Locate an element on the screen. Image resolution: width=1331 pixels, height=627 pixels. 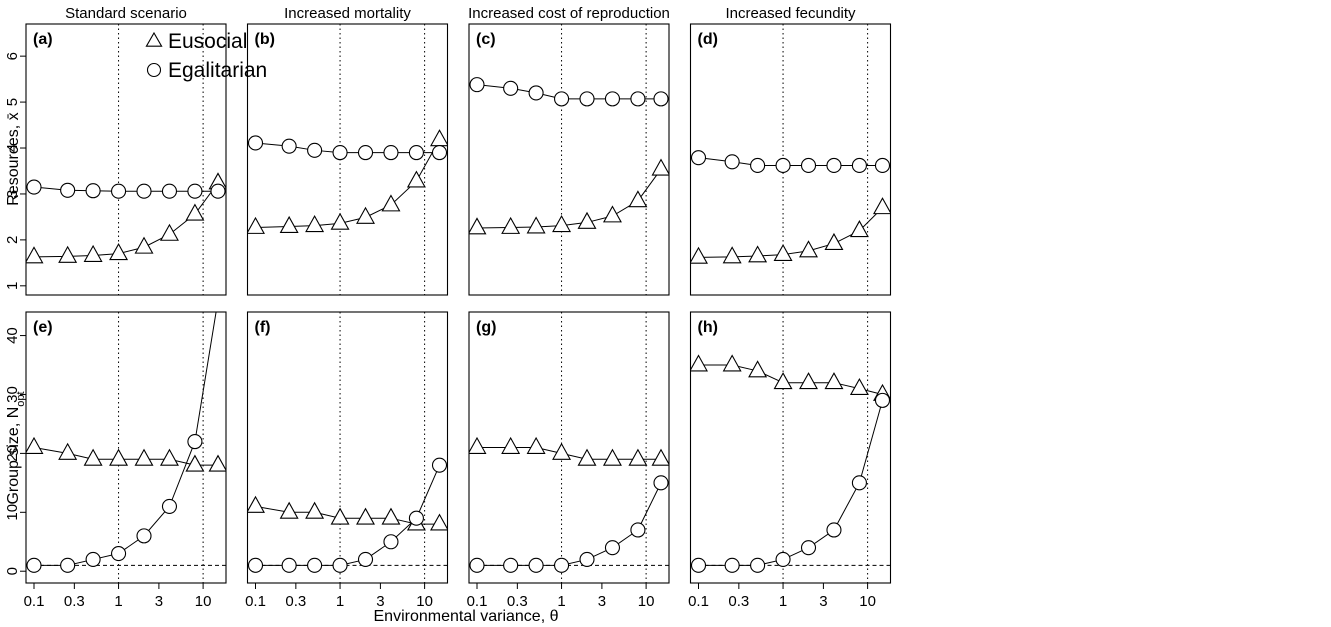
panel-h: (h) 0.1 0.3 1 3 10 is located at coordinates (790, 460).